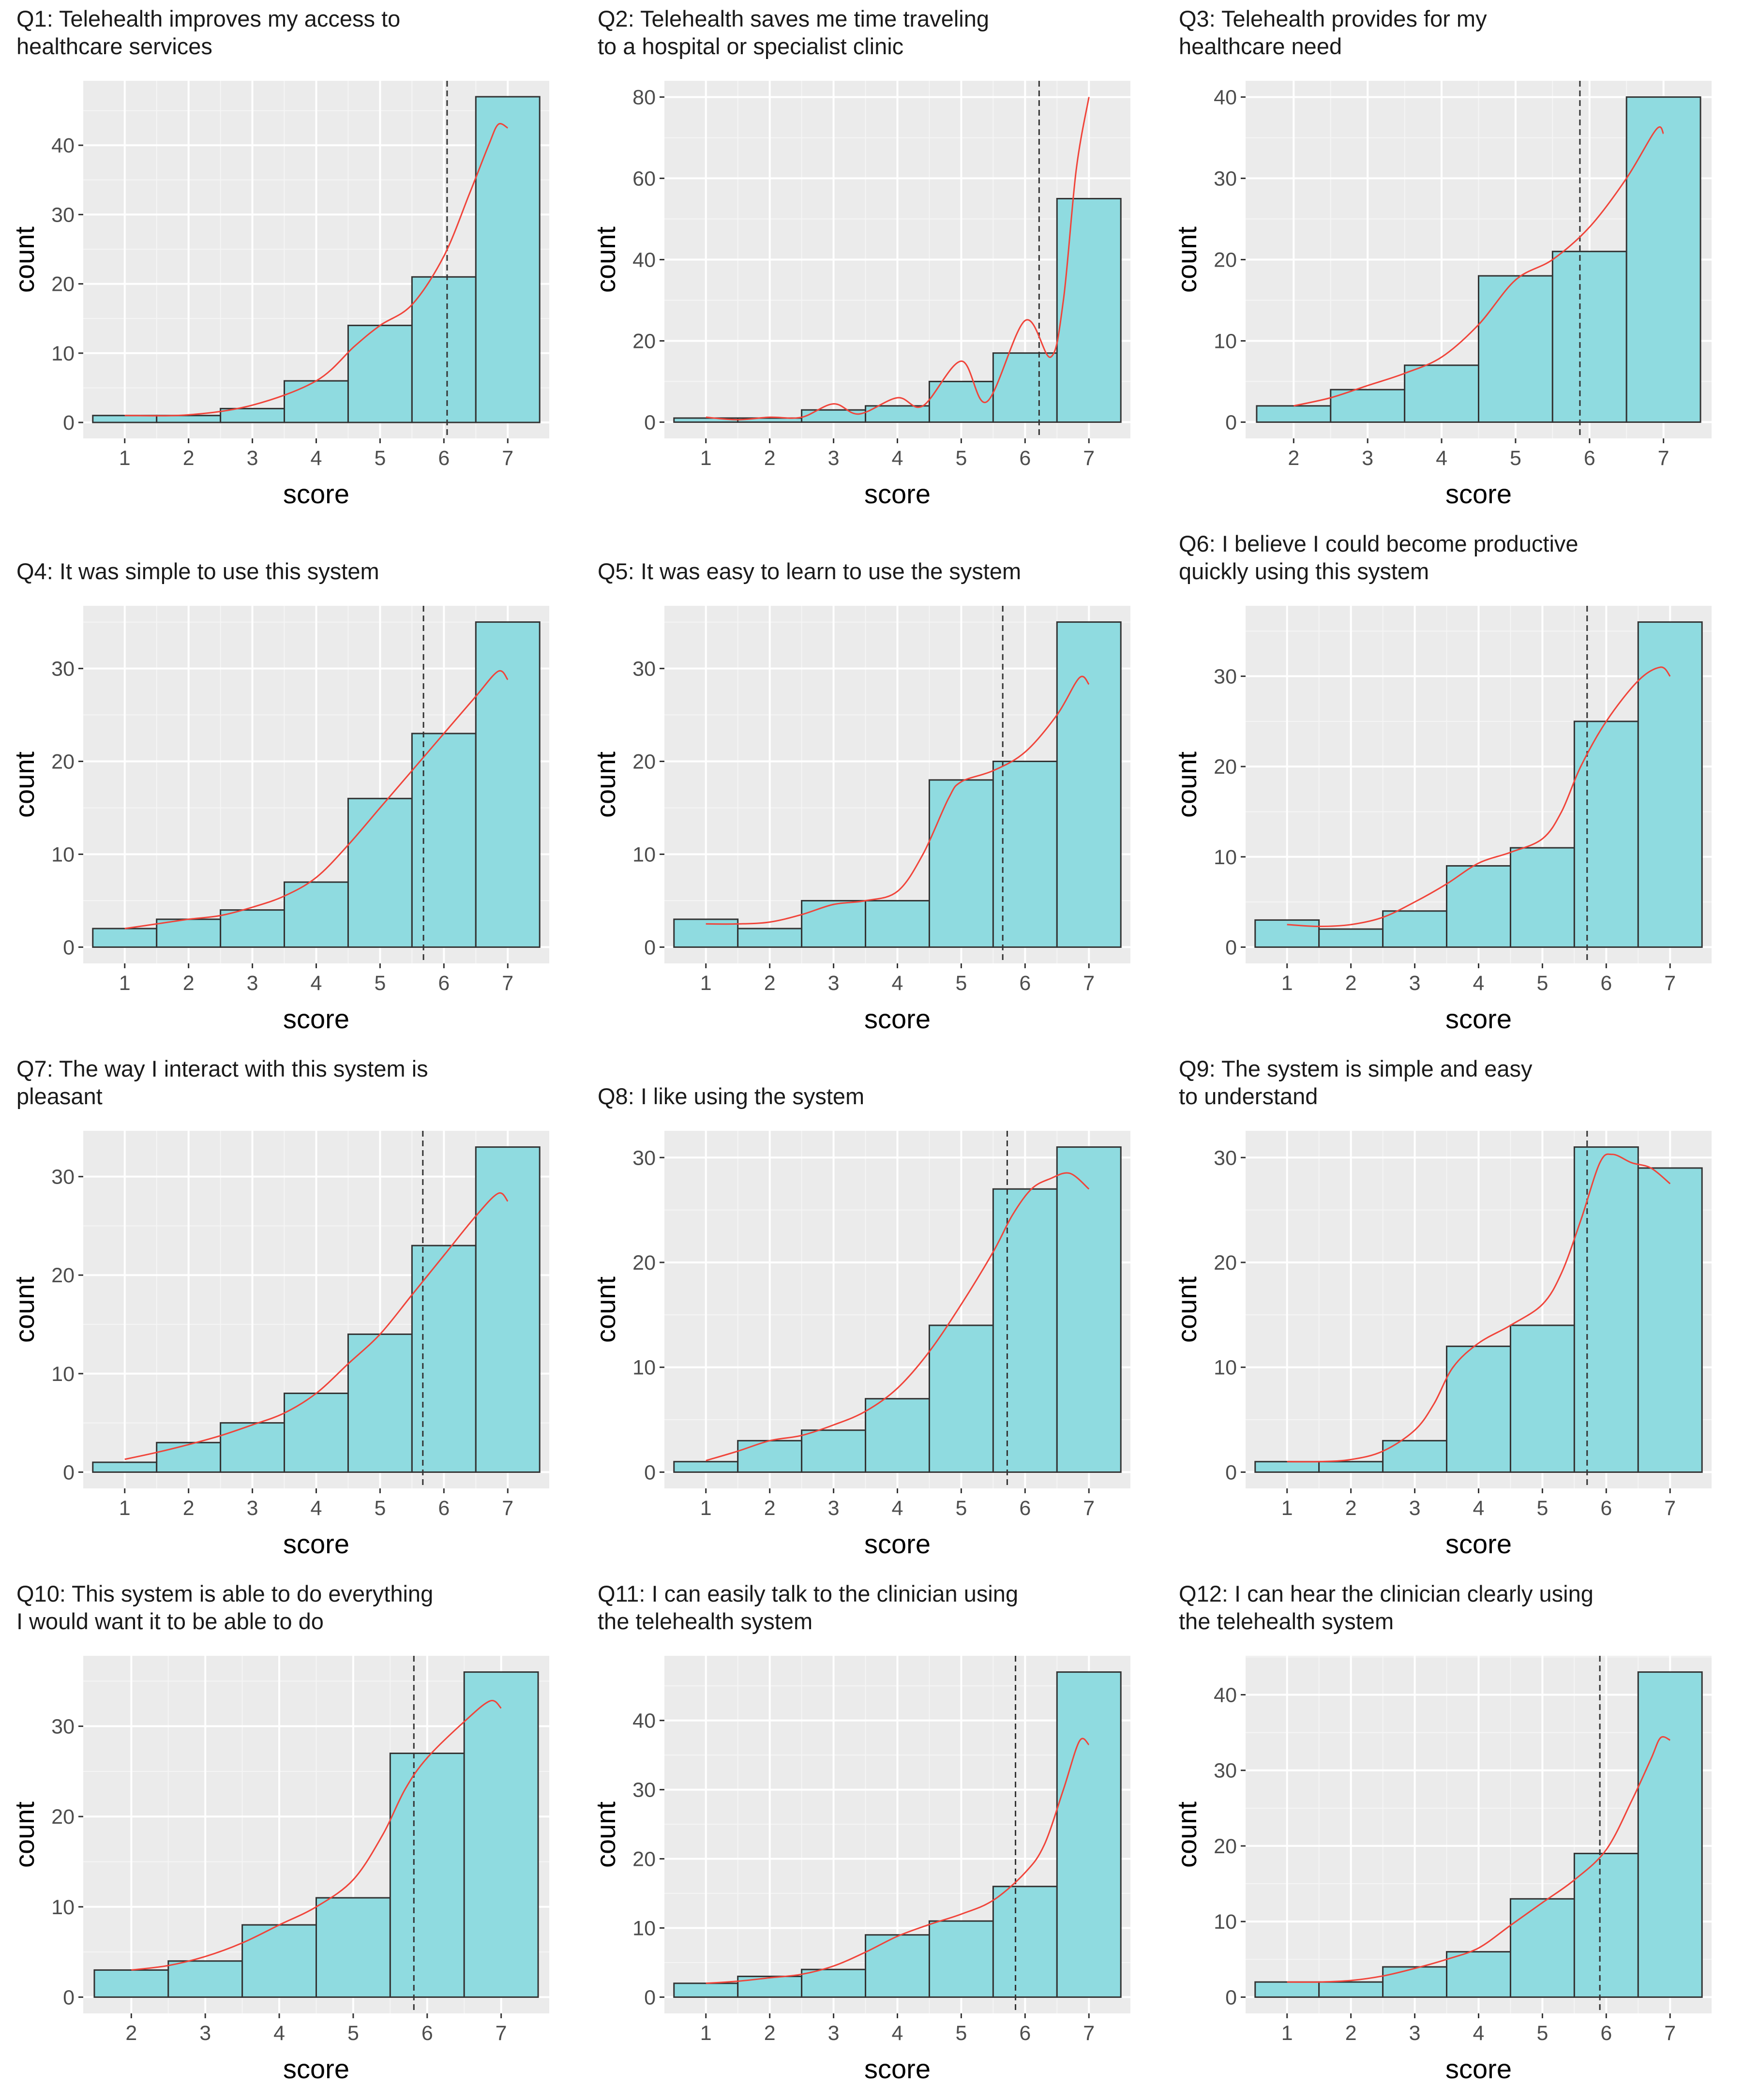 The width and height of the screenshot is (1744, 2100). Describe the element at coordinates (794, 18) in the screenshot. I see `chart-title-line: Q2: Telehealth saves me time traveling` at that location.